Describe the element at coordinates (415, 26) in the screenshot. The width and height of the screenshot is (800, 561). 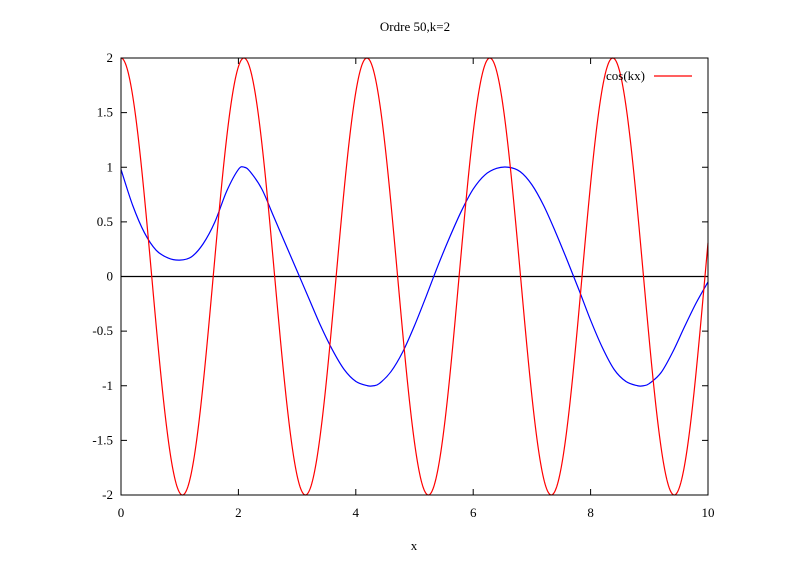
I see `chart-title: Ordre 50,k=2` at that location.